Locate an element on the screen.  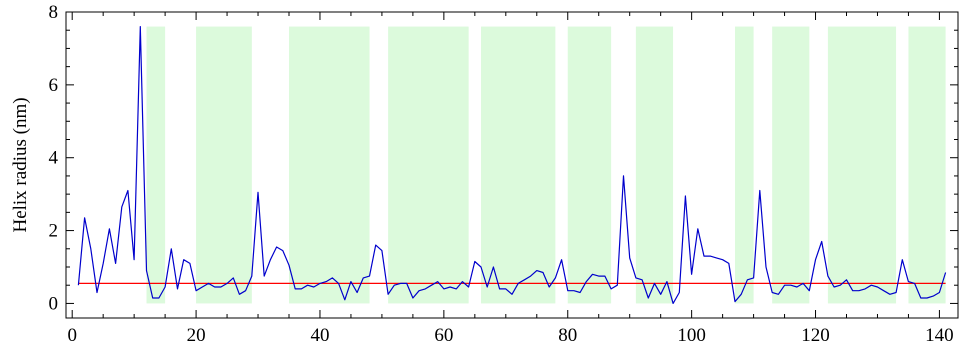
x-tick-label: 100 is located at coordinates (691, 335).